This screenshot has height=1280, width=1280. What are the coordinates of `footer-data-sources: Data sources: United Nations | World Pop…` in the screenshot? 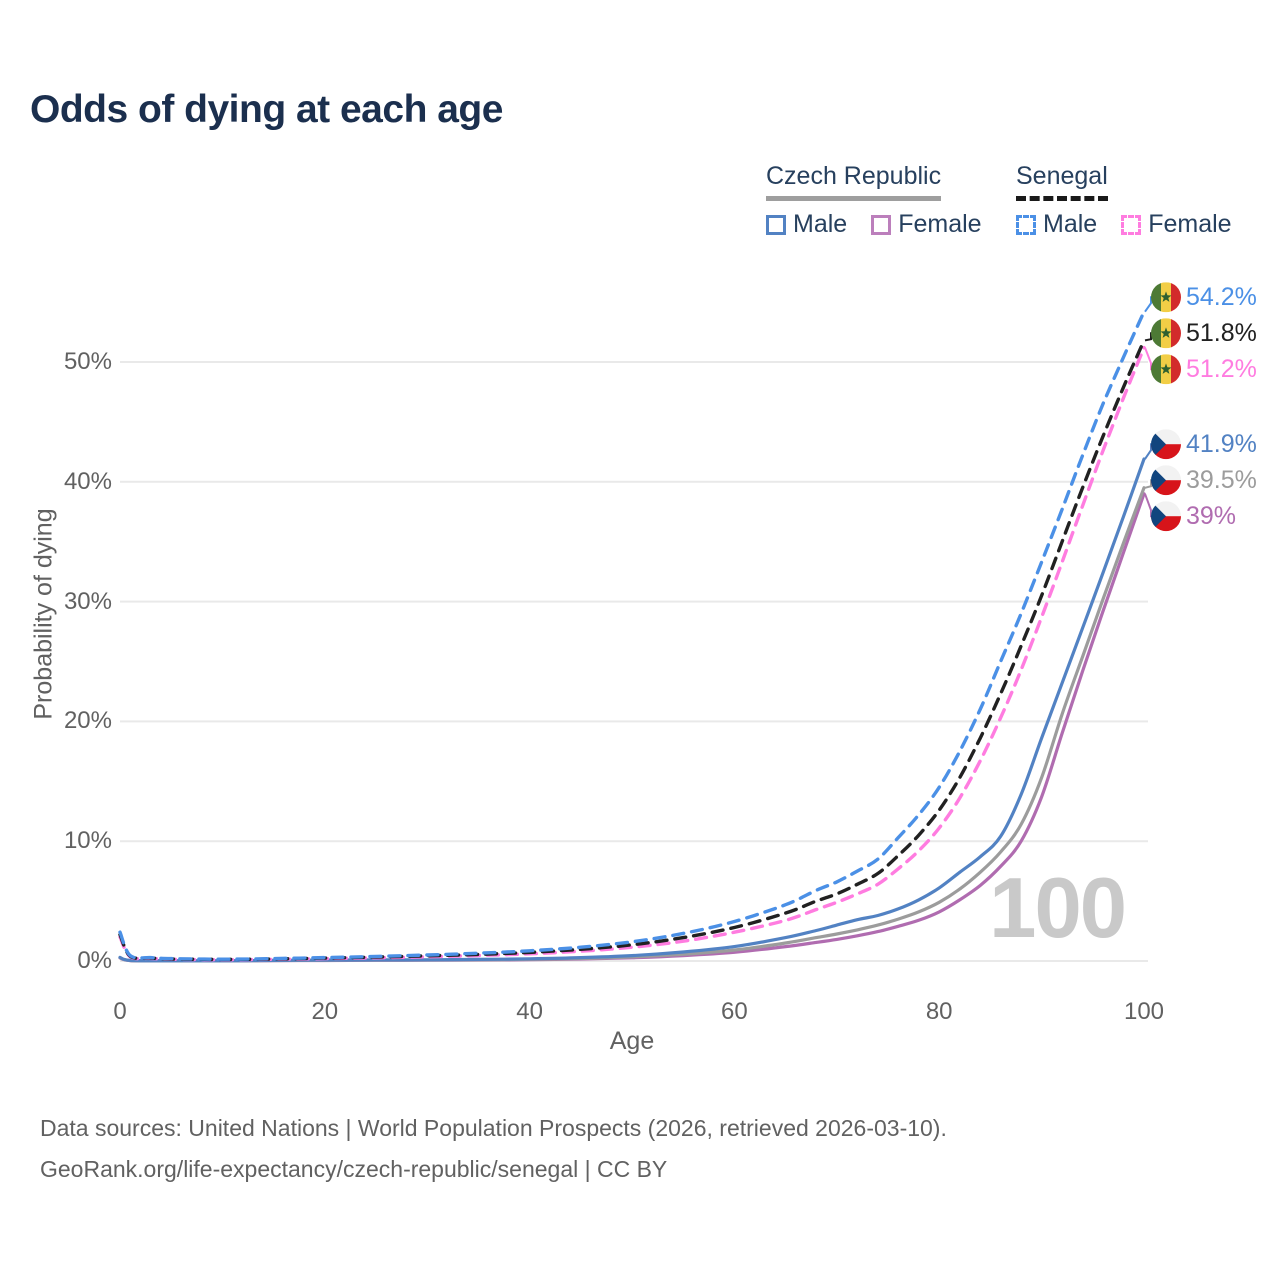 It's located at (493, 1128).